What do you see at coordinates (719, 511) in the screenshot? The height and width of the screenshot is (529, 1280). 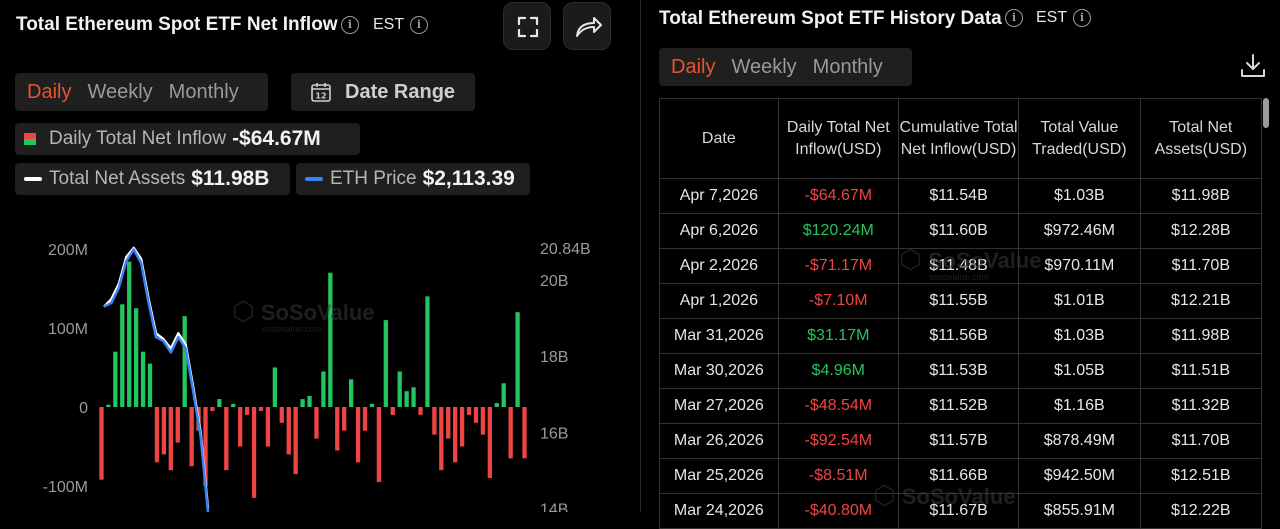 I see `cell-date: Mar 24,2026` at bounding box center [719, 511].